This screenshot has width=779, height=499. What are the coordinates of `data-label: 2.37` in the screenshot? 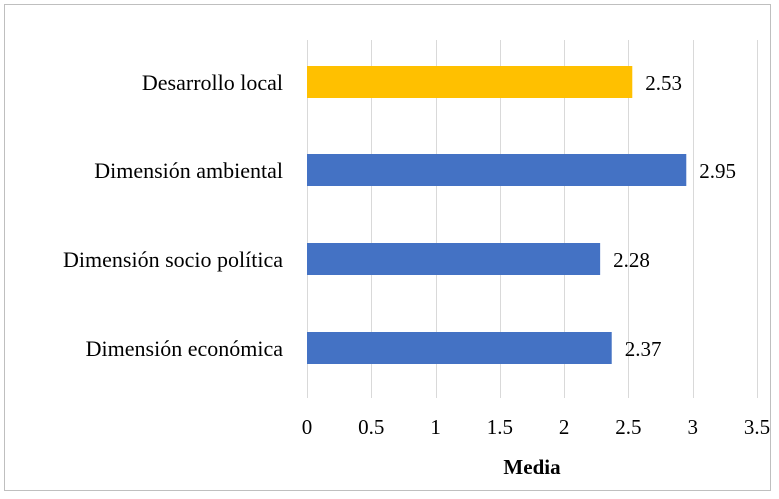 It's located at (643, 349).